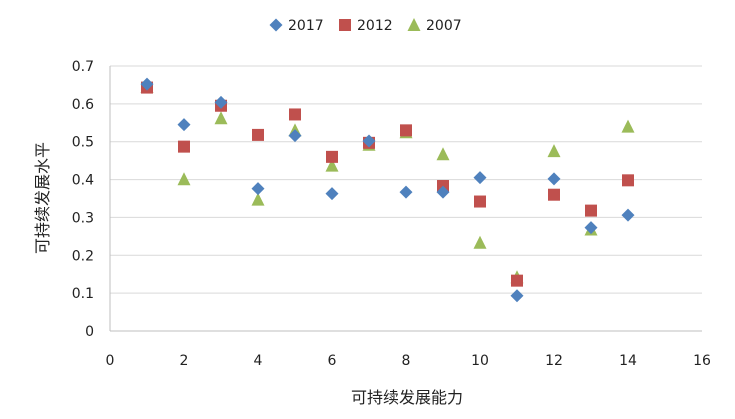 This screenshot has height=419, width=735. I want to click on y-tick-label: 0.5, so click(83, 143).